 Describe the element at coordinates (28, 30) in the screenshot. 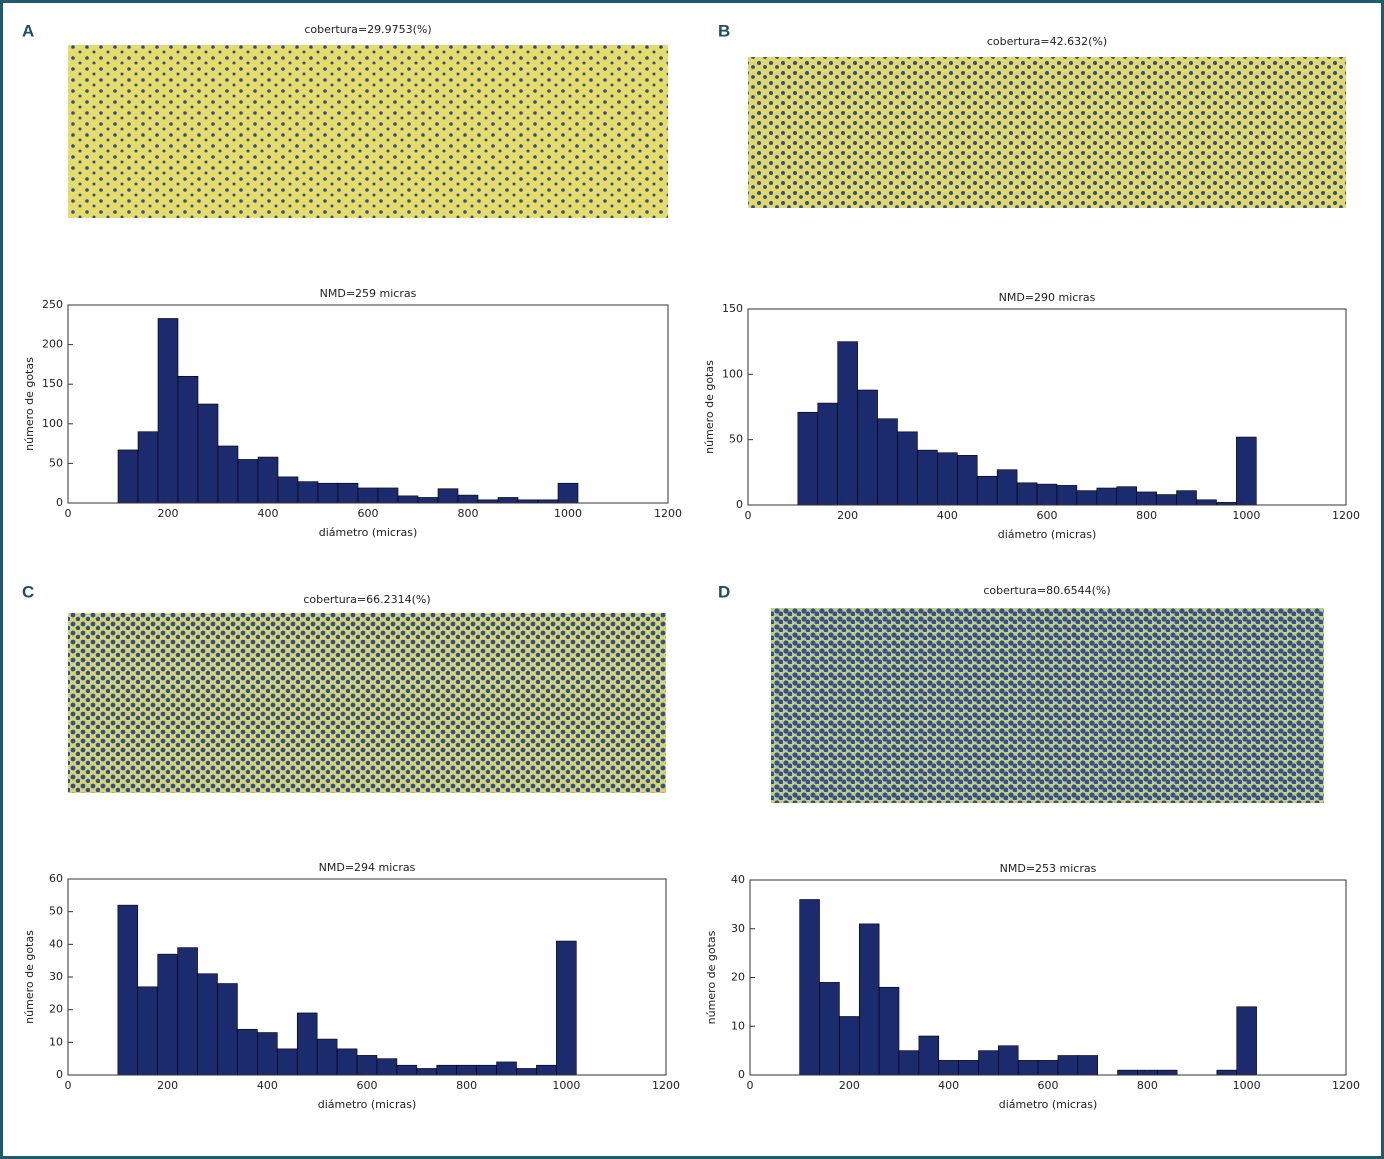

I see `panel-label: A` at that location.